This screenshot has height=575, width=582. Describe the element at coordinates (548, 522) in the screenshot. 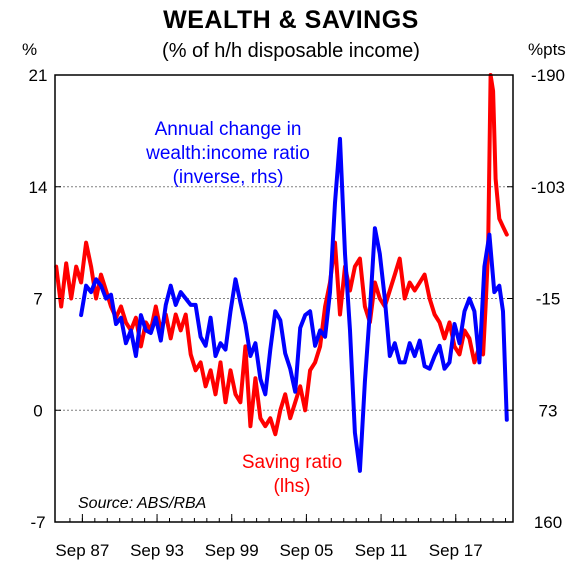

I see `right-tick-label: 160` at that location.